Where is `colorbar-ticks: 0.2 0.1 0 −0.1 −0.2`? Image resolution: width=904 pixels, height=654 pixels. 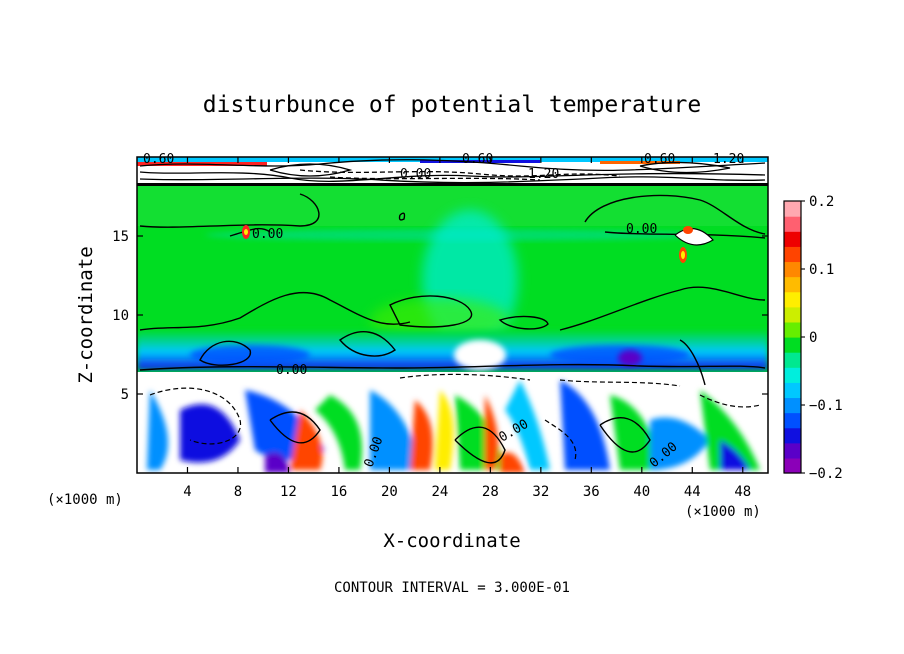
colorbar-ticks: 0.2 0.1 0 −0.1 −0.2 is located at coordinates (822, 338).